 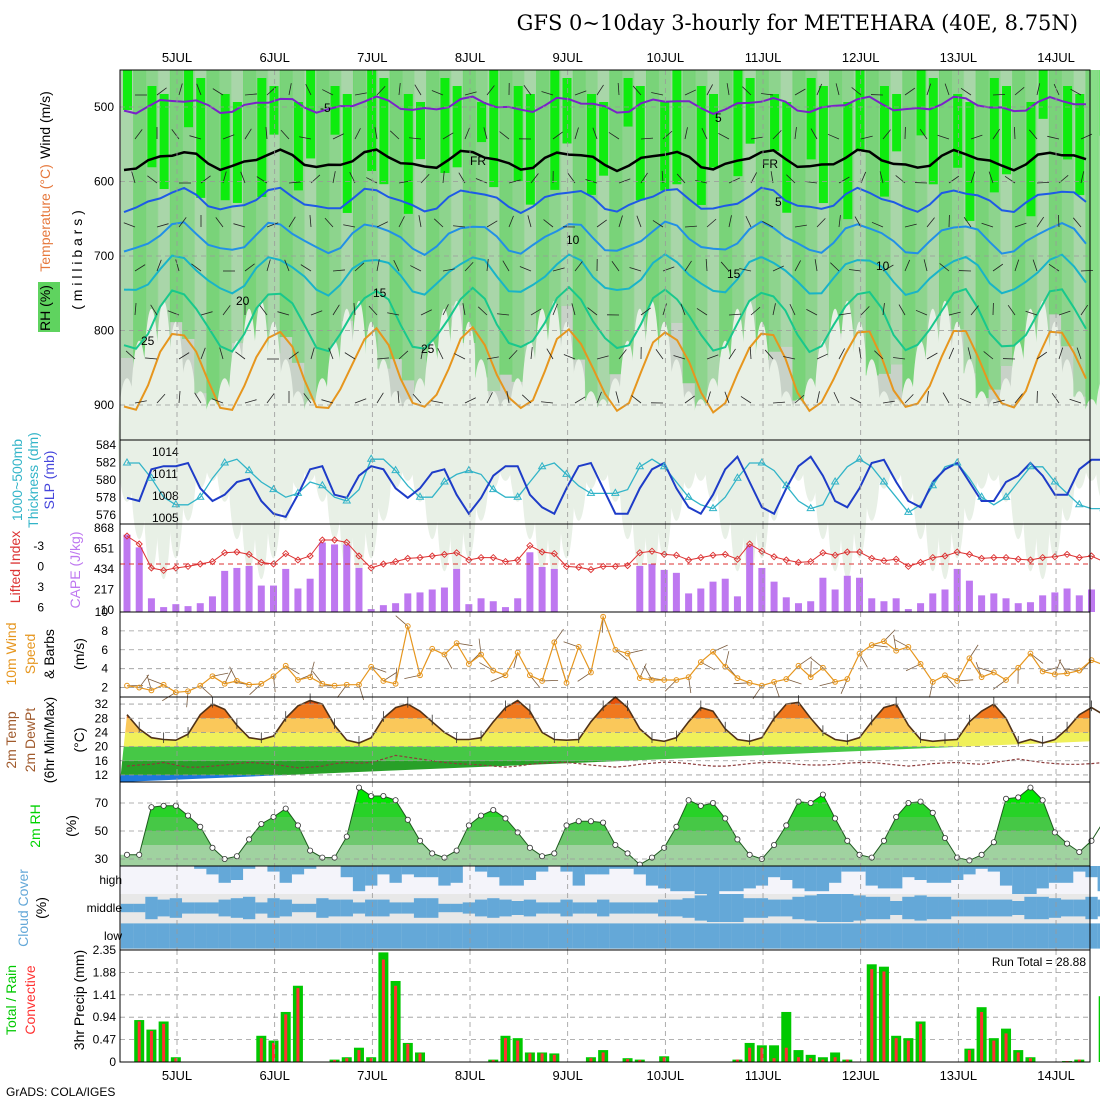 What do you see at coordinates (250, 214) in the screenshot?
I see `rh-shade-column` at bounding box center [250, 214].